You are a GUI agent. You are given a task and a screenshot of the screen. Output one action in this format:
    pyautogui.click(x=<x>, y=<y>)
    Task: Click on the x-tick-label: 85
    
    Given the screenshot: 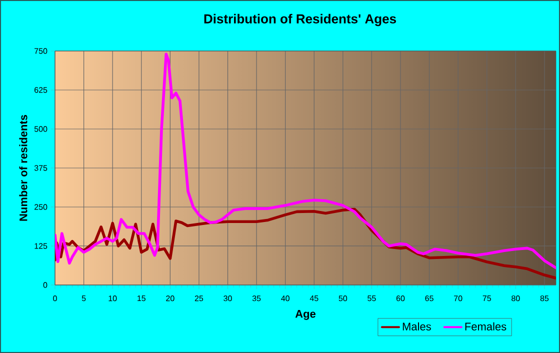 What is the action you would take?
    pyautogui.click(x=544, y=299)
    